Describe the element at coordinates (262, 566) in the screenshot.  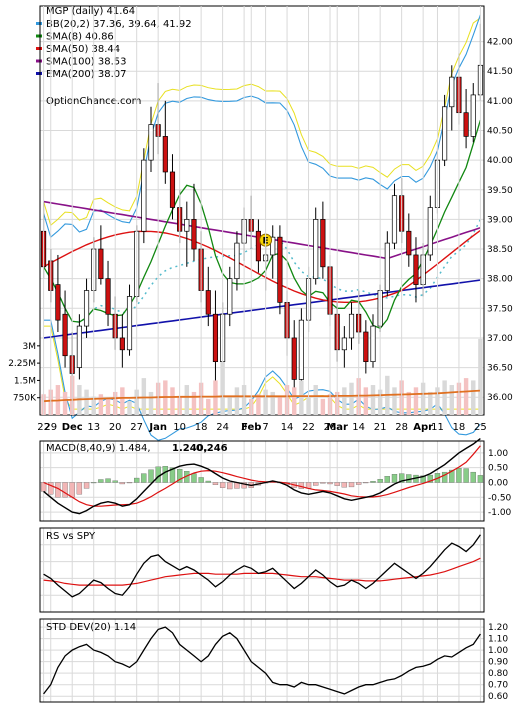
I see `rs-line` at that location.